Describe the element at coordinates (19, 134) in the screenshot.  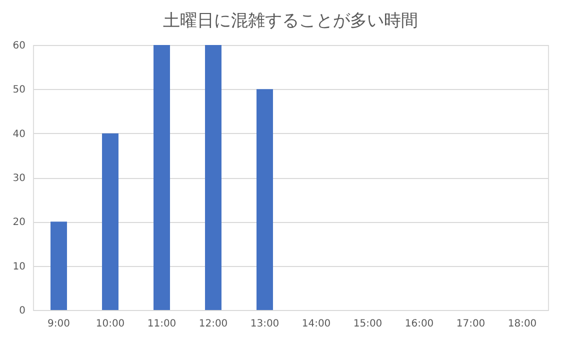
I see `y-tick-label: 40` at that location.